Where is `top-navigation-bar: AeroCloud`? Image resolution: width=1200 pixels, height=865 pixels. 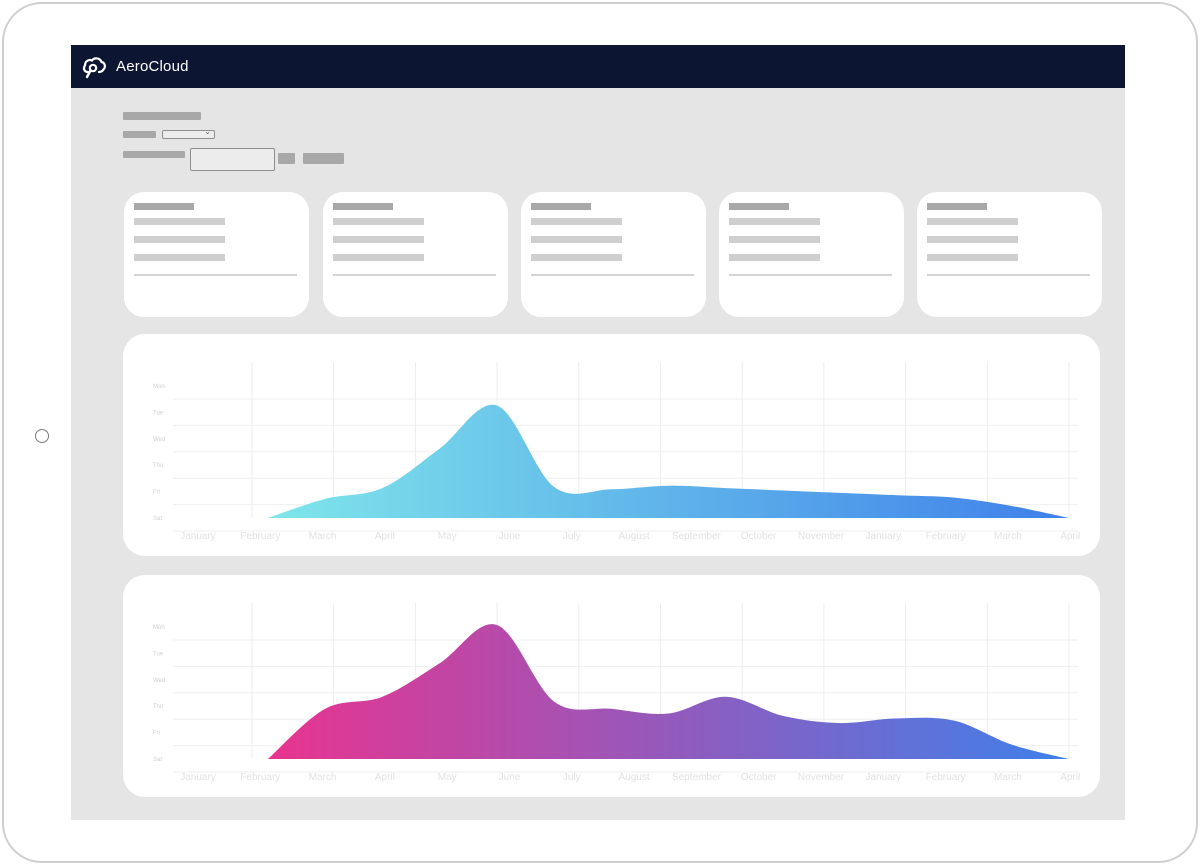 top-navigation-bar: AeroCloud is located at coordinates (598, 66).